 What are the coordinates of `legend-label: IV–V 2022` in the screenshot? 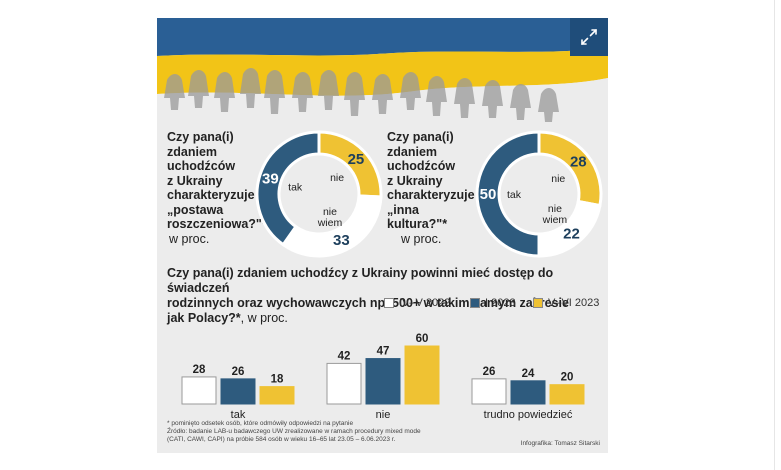 It's located at (425, 303).